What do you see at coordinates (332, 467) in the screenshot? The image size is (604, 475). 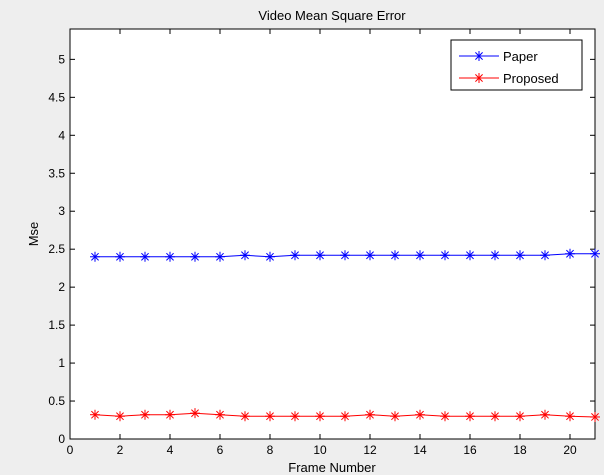 I see `x-axis-label: Frame Number` at bounding box center [332, 467].